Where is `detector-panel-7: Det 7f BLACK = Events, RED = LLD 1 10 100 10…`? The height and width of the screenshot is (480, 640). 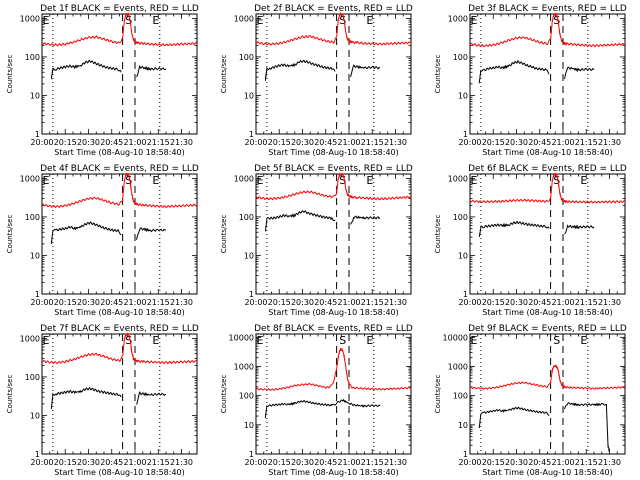
detector-panel-7: Det 7f BLACK = Events, RED = LLD 1 10 100 10… is located at coordinates (102, 400).